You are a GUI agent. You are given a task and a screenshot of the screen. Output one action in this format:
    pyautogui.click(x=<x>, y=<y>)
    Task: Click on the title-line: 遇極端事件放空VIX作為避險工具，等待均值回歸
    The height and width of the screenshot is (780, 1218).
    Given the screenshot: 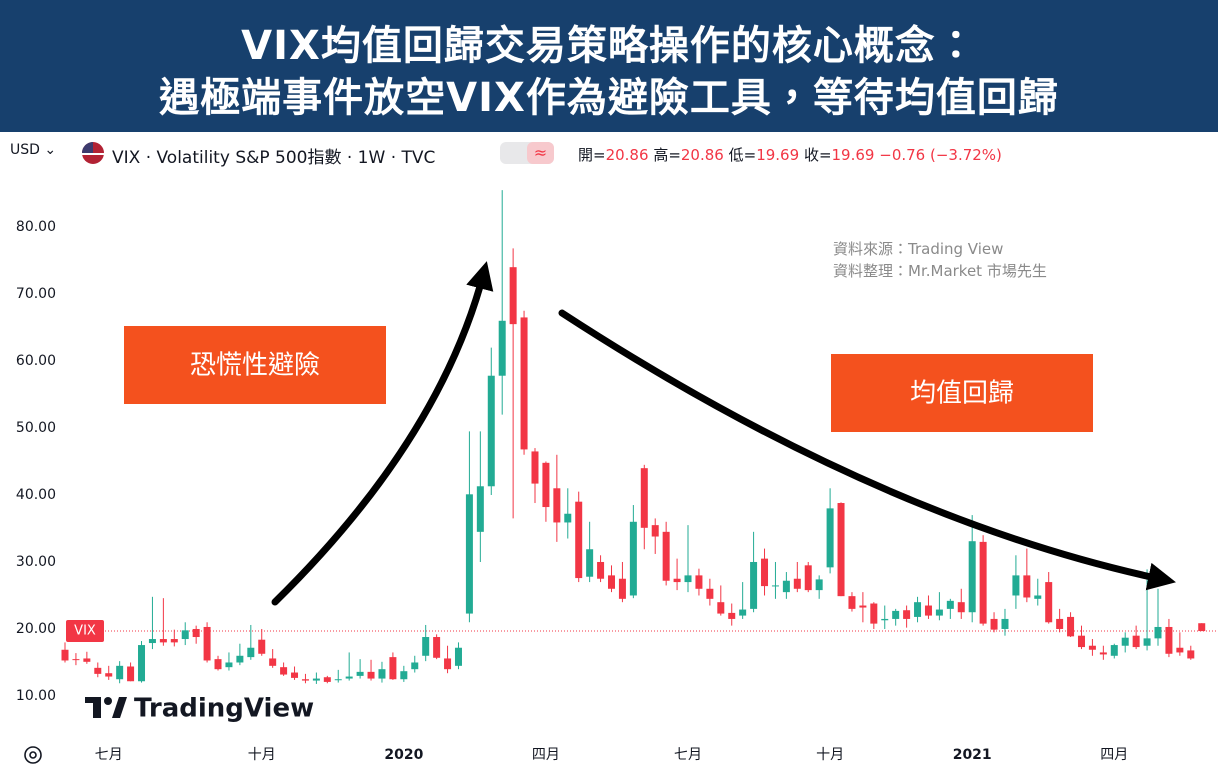 What is the action you would take?
    pyautogui.click(x=609, y=98)
    